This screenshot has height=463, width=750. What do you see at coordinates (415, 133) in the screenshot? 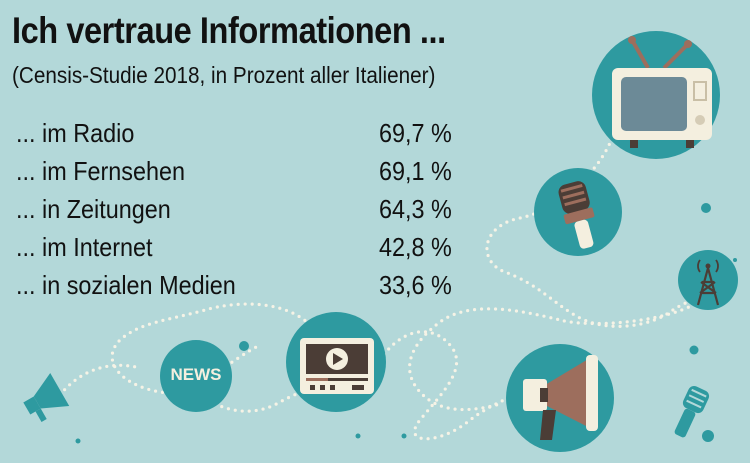
I see `item-value: 69,7 %` at bounding box center [415, 133].